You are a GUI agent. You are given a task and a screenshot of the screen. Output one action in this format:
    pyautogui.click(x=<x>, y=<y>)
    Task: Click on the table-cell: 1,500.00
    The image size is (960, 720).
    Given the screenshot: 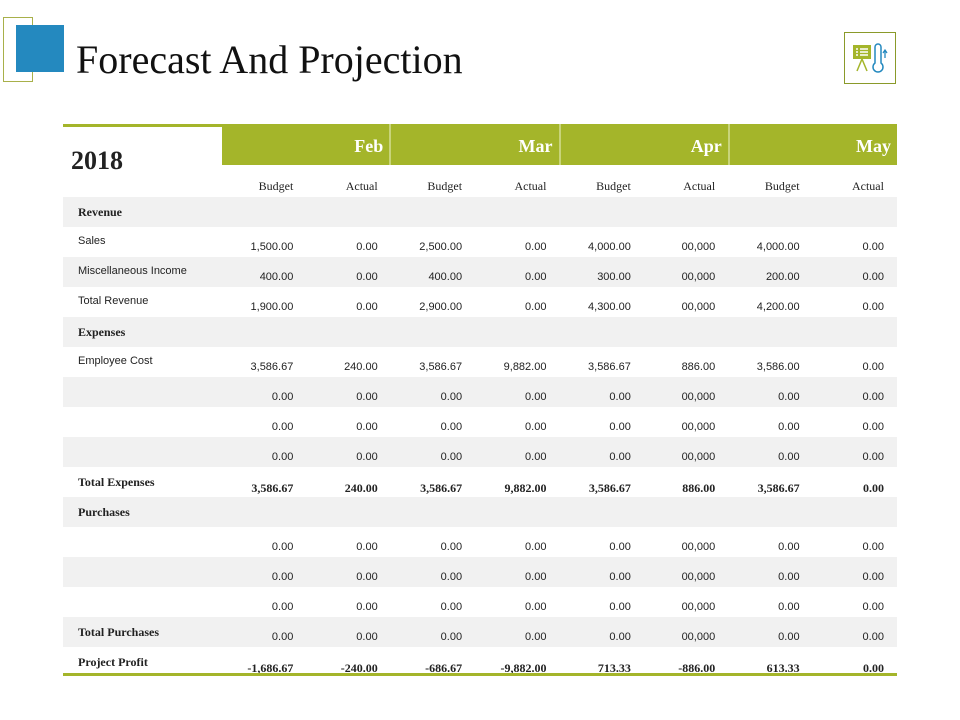 What is the action you would take?
    pyautogui.click(x=272, y=247)
    